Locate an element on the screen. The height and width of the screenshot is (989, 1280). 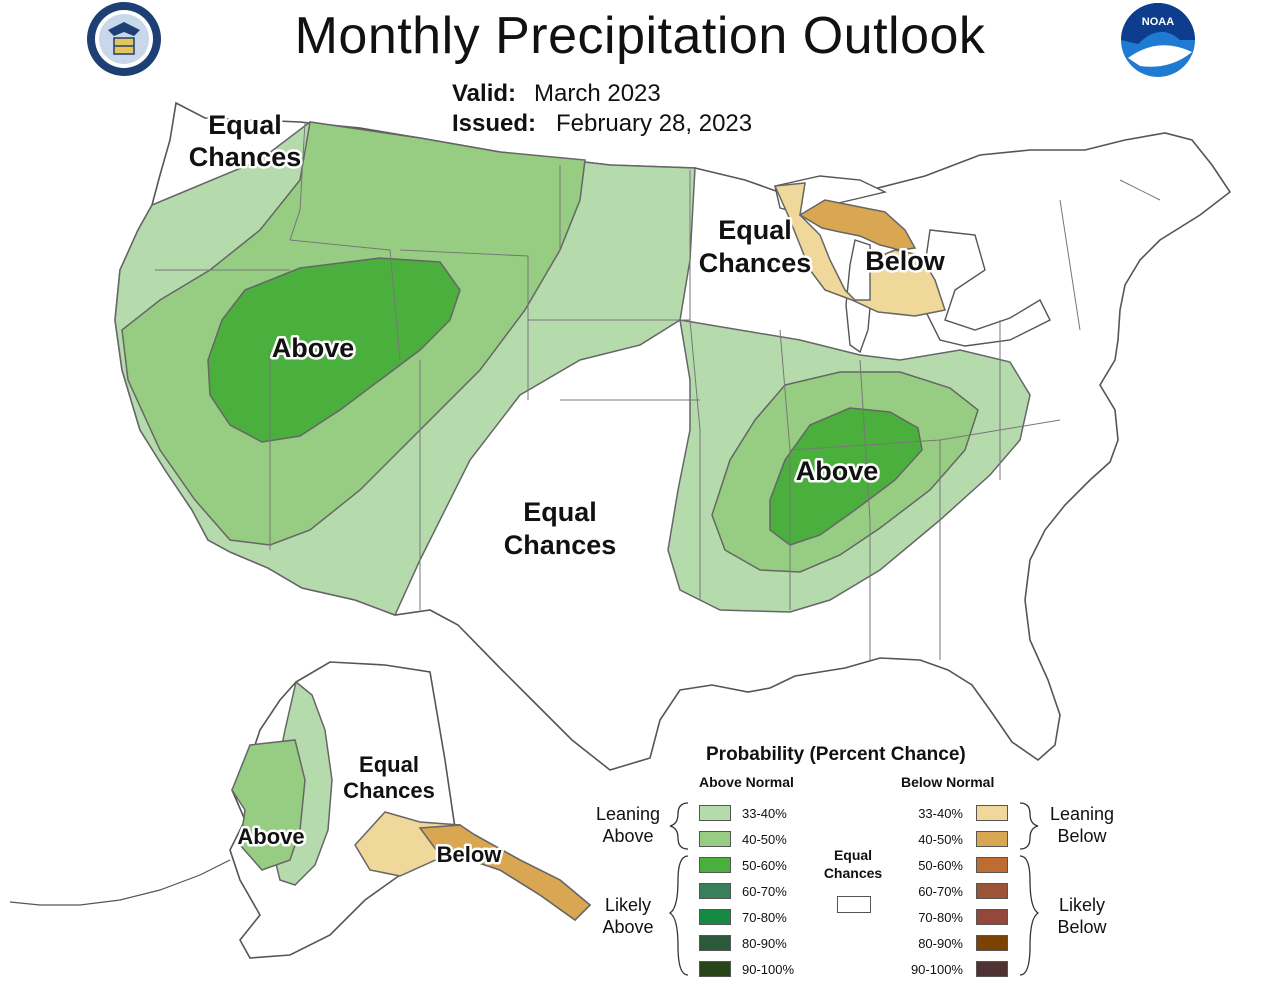
above-50-60-west is located at coordinates (334, 350).